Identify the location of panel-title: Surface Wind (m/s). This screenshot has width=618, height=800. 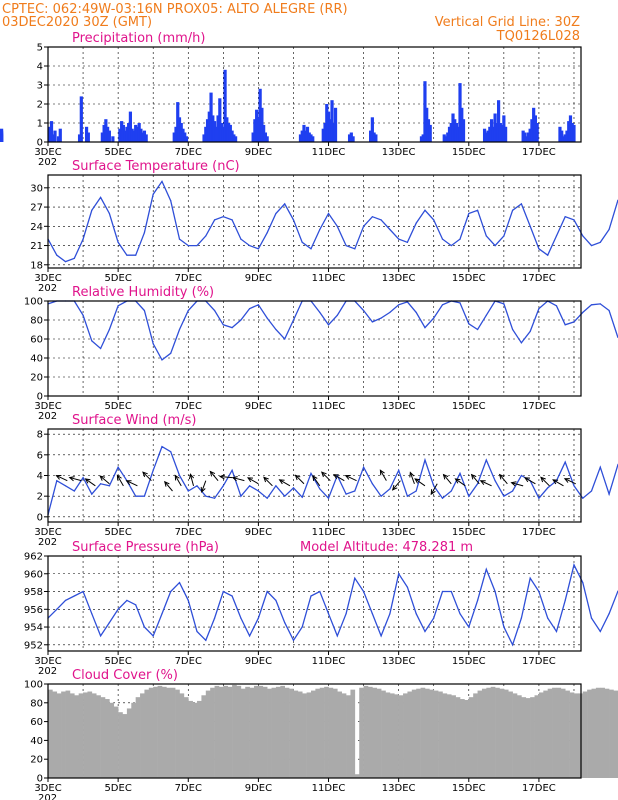
(134, 420).